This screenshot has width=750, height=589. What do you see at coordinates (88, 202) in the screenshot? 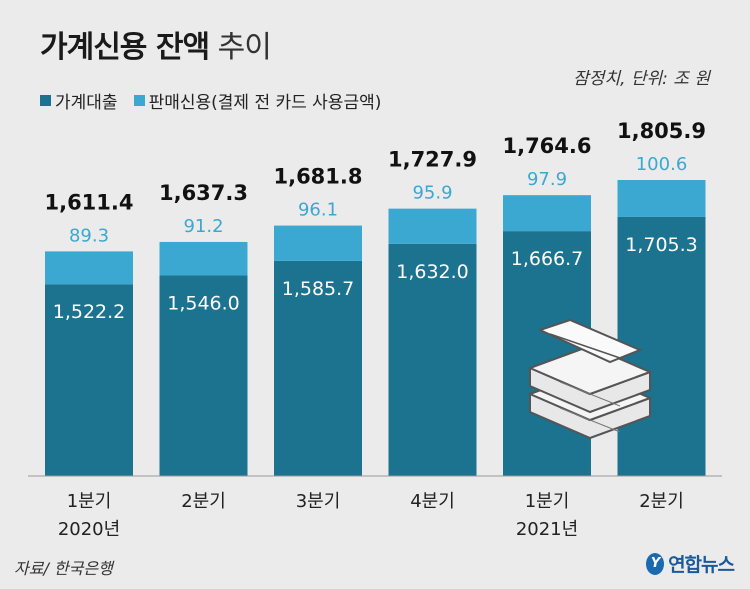
I see `data-label-total: 1,611.4` at bounding box center [88, 202].